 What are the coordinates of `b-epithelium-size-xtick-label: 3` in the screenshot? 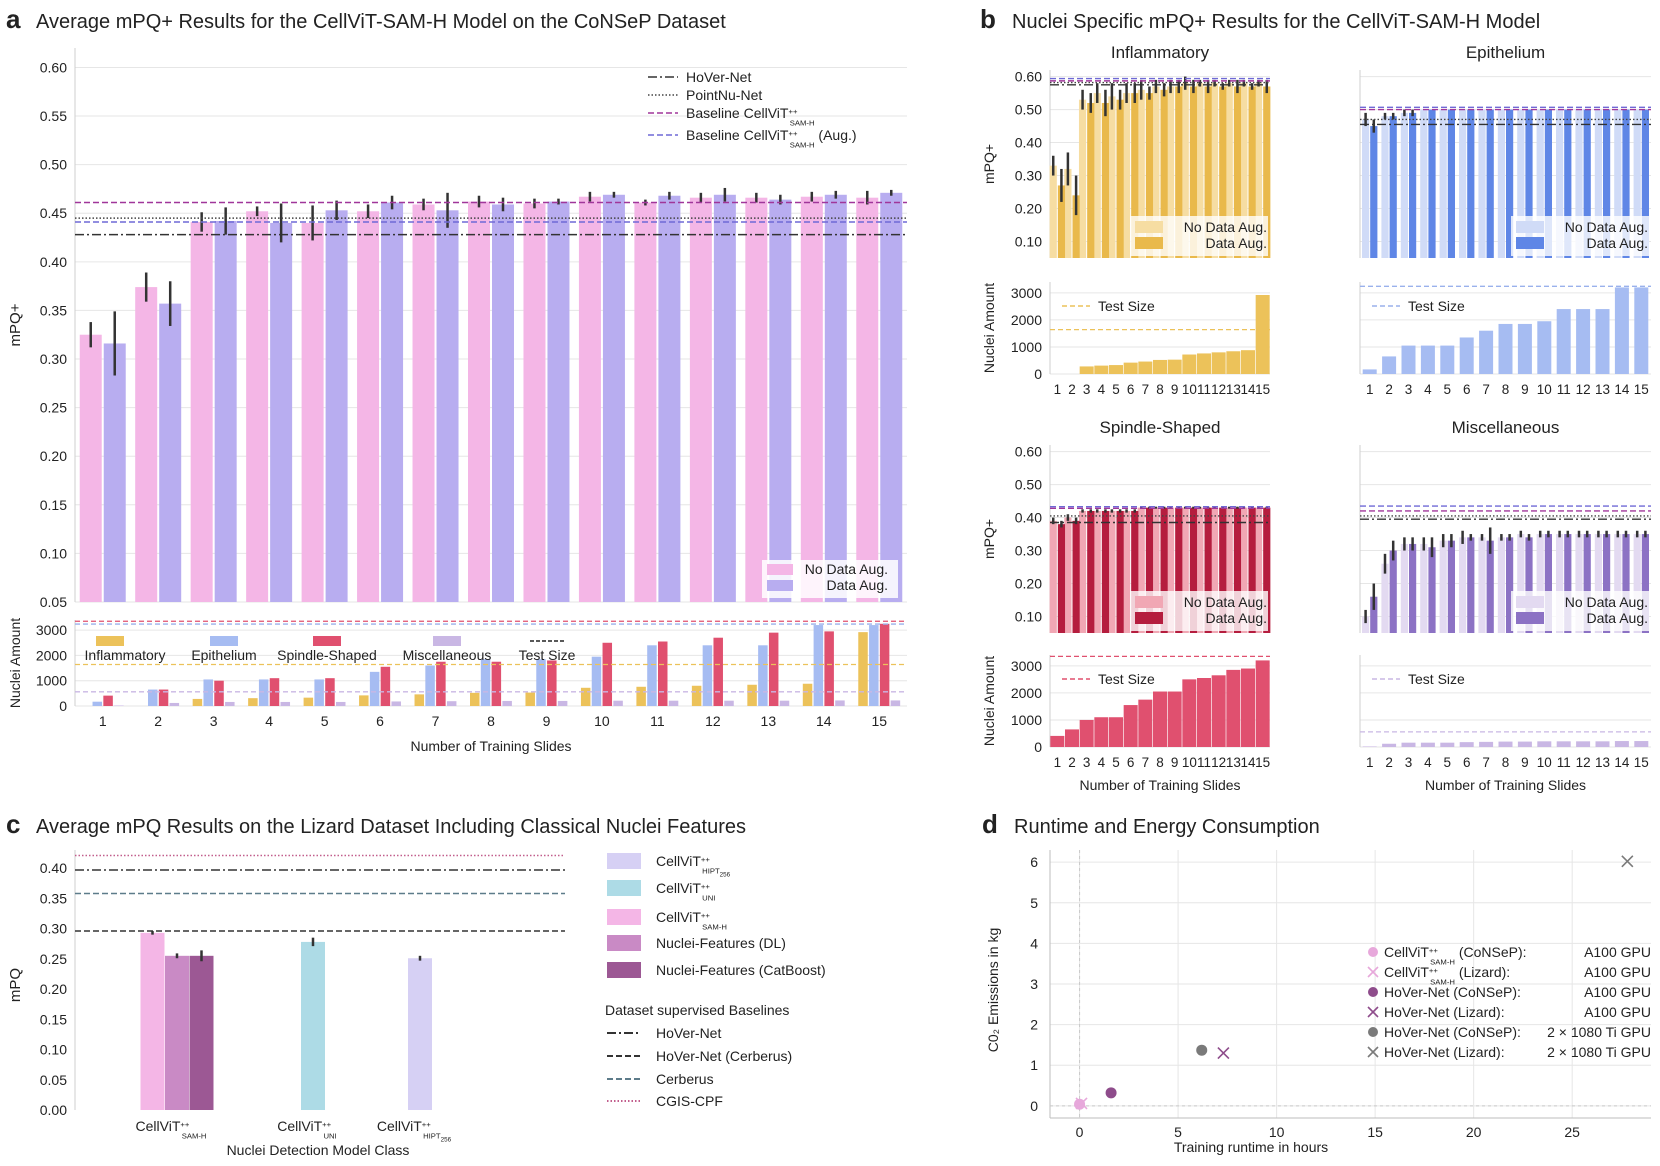 It's located at (1409, 389).